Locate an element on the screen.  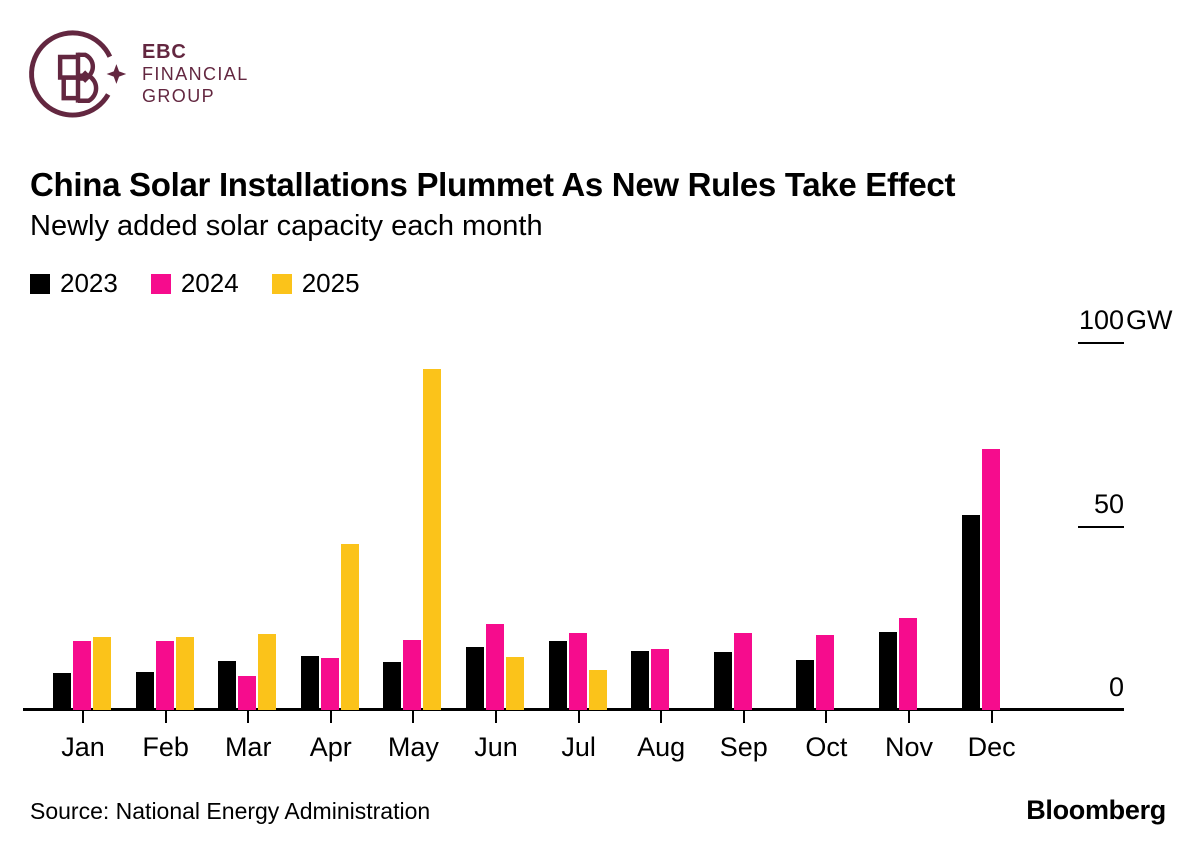
x-axis-label-jun: Jun is located at coordinates (496, 747).